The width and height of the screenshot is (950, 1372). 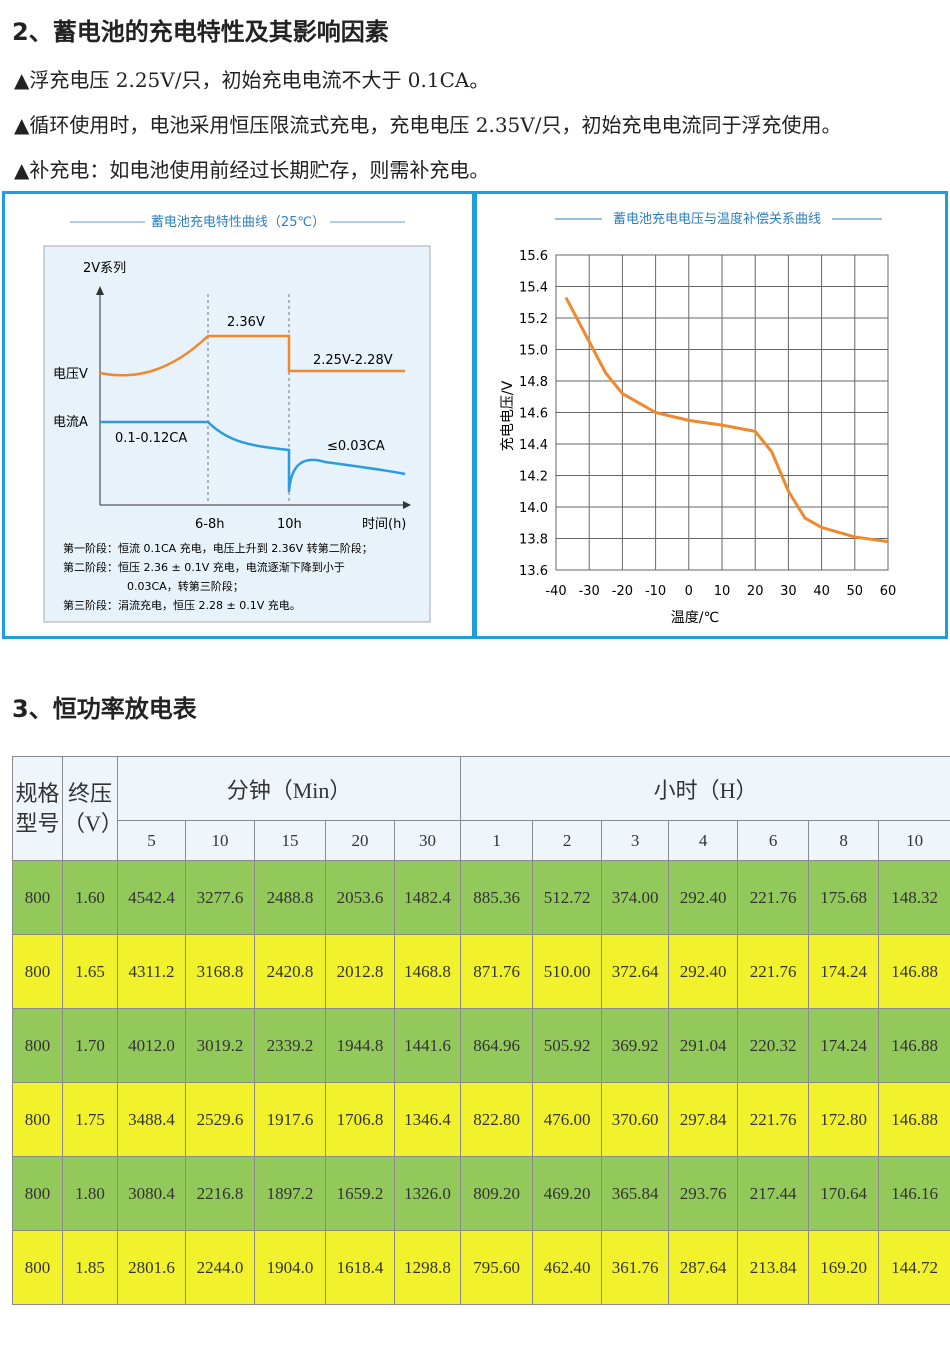 I want to click on y-tick-label: 15.6, so click(x=533, y=256).